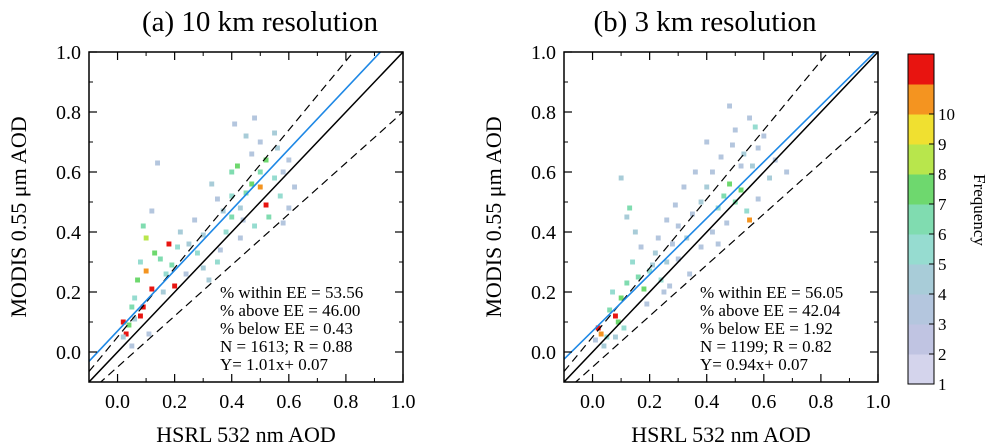 Image resolution: width=986 pixels, height=447 pixels. Describe the element at coordinates (543, 113) in the screenshot. I see `panel-b-y-tick-label: 0.8` at that location.